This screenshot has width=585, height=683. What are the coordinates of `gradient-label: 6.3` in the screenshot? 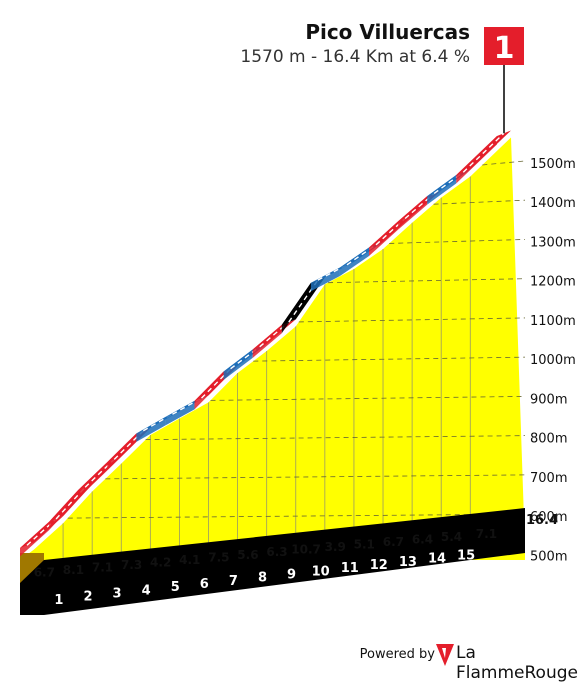 It's located at (276, 552).